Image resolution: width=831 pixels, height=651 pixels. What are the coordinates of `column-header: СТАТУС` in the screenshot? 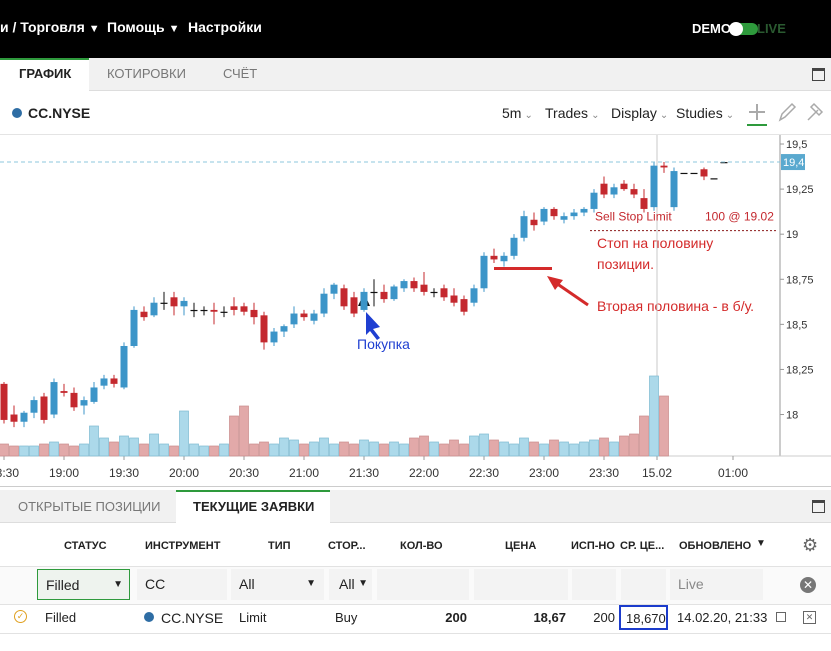 It's located at (85, 546).